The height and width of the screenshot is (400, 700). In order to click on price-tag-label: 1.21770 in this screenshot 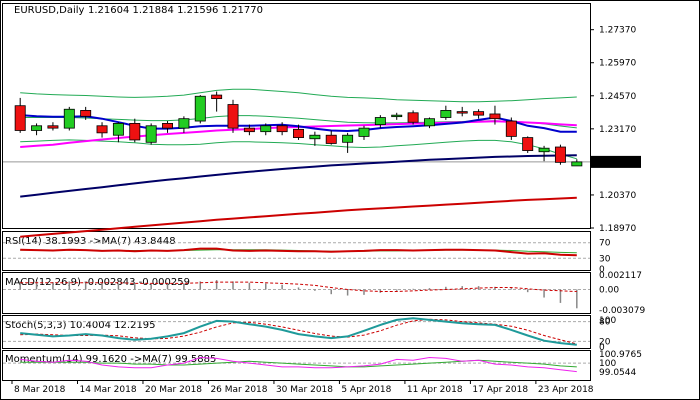, I will do `click(614, 163)`.